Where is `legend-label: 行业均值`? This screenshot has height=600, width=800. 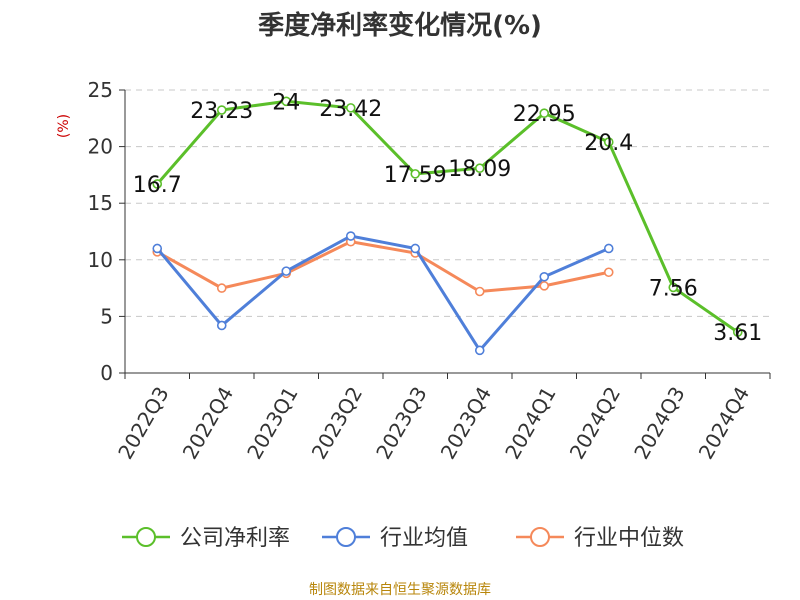
legend-label: 行业均值 is located at coordinates (424, 538).